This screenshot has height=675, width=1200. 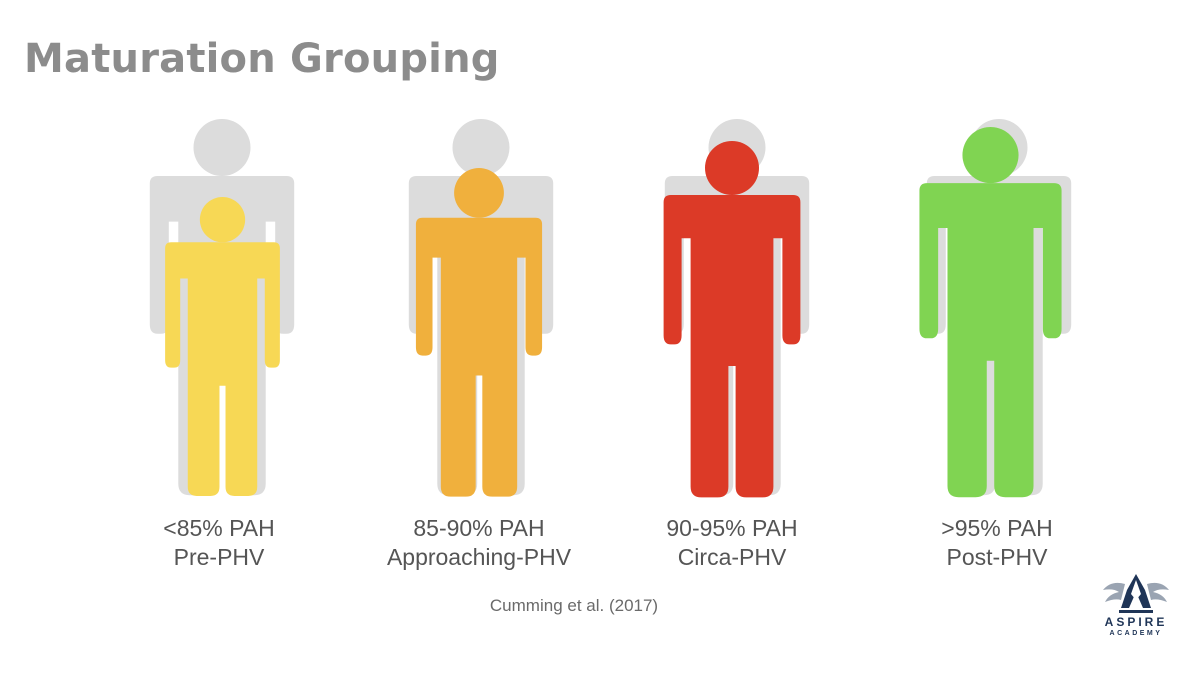 I want to click on logo-name-text: ASPIRE, so click(x=1136, y=622).